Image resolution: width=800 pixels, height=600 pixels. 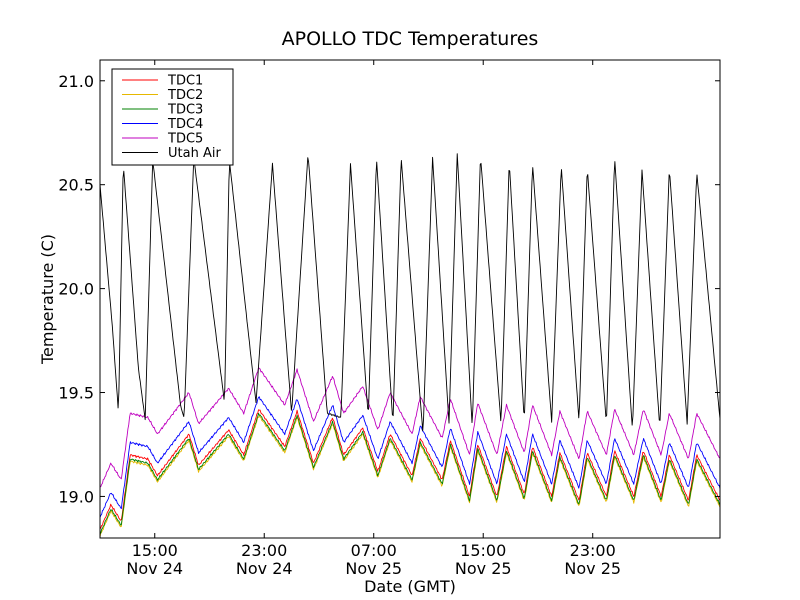 I want to click on y-tick-label: 20.5, so click(x=76, y=185).